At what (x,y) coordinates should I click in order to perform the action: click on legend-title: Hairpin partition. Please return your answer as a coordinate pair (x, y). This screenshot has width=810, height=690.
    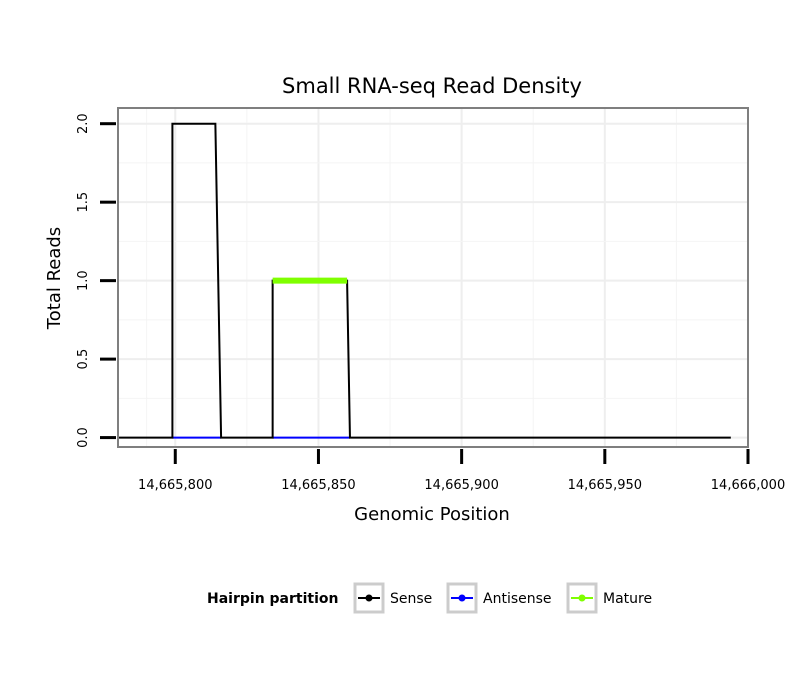
    Looking at the image, I should click on (272, 599).